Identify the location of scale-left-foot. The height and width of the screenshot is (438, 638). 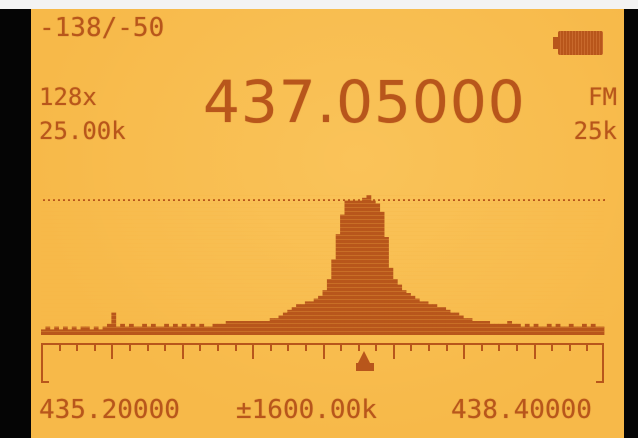
(45, 382).